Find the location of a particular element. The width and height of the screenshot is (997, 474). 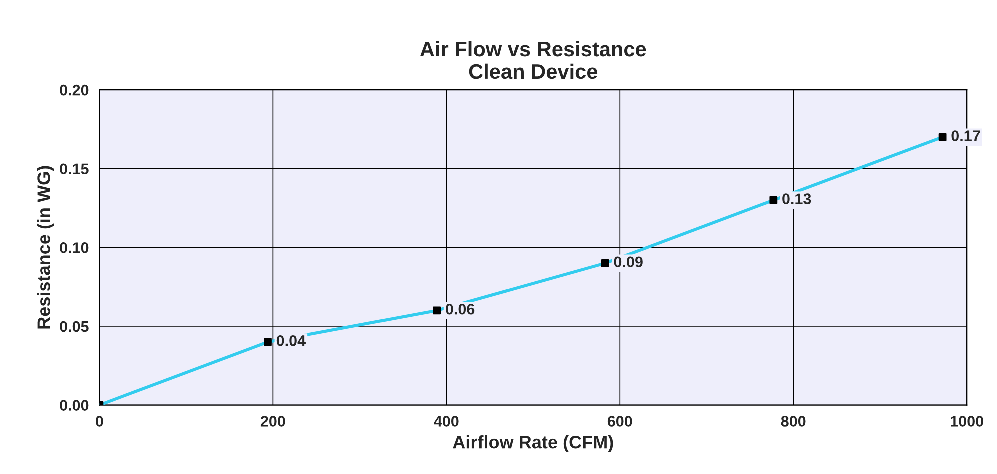

x-tick-label: 0 is located at coordinates (100, 421).